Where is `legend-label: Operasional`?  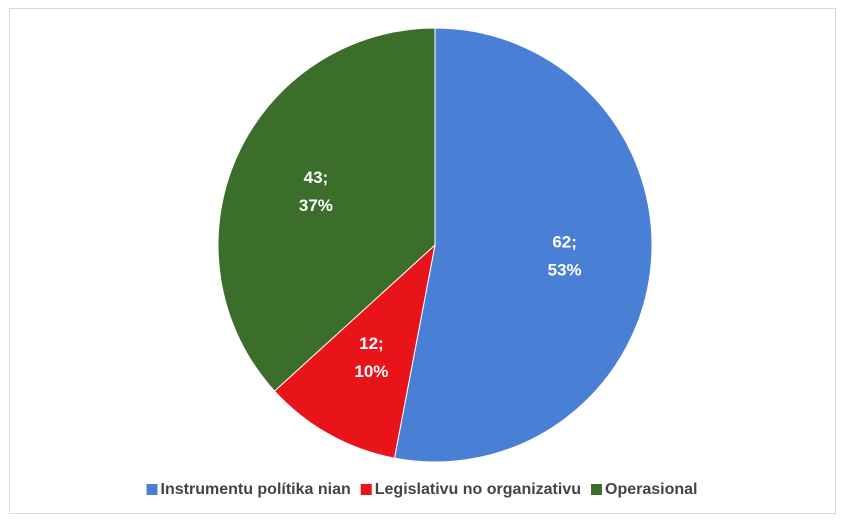 legend-label: Operasional is located at coordinates (651, 489).